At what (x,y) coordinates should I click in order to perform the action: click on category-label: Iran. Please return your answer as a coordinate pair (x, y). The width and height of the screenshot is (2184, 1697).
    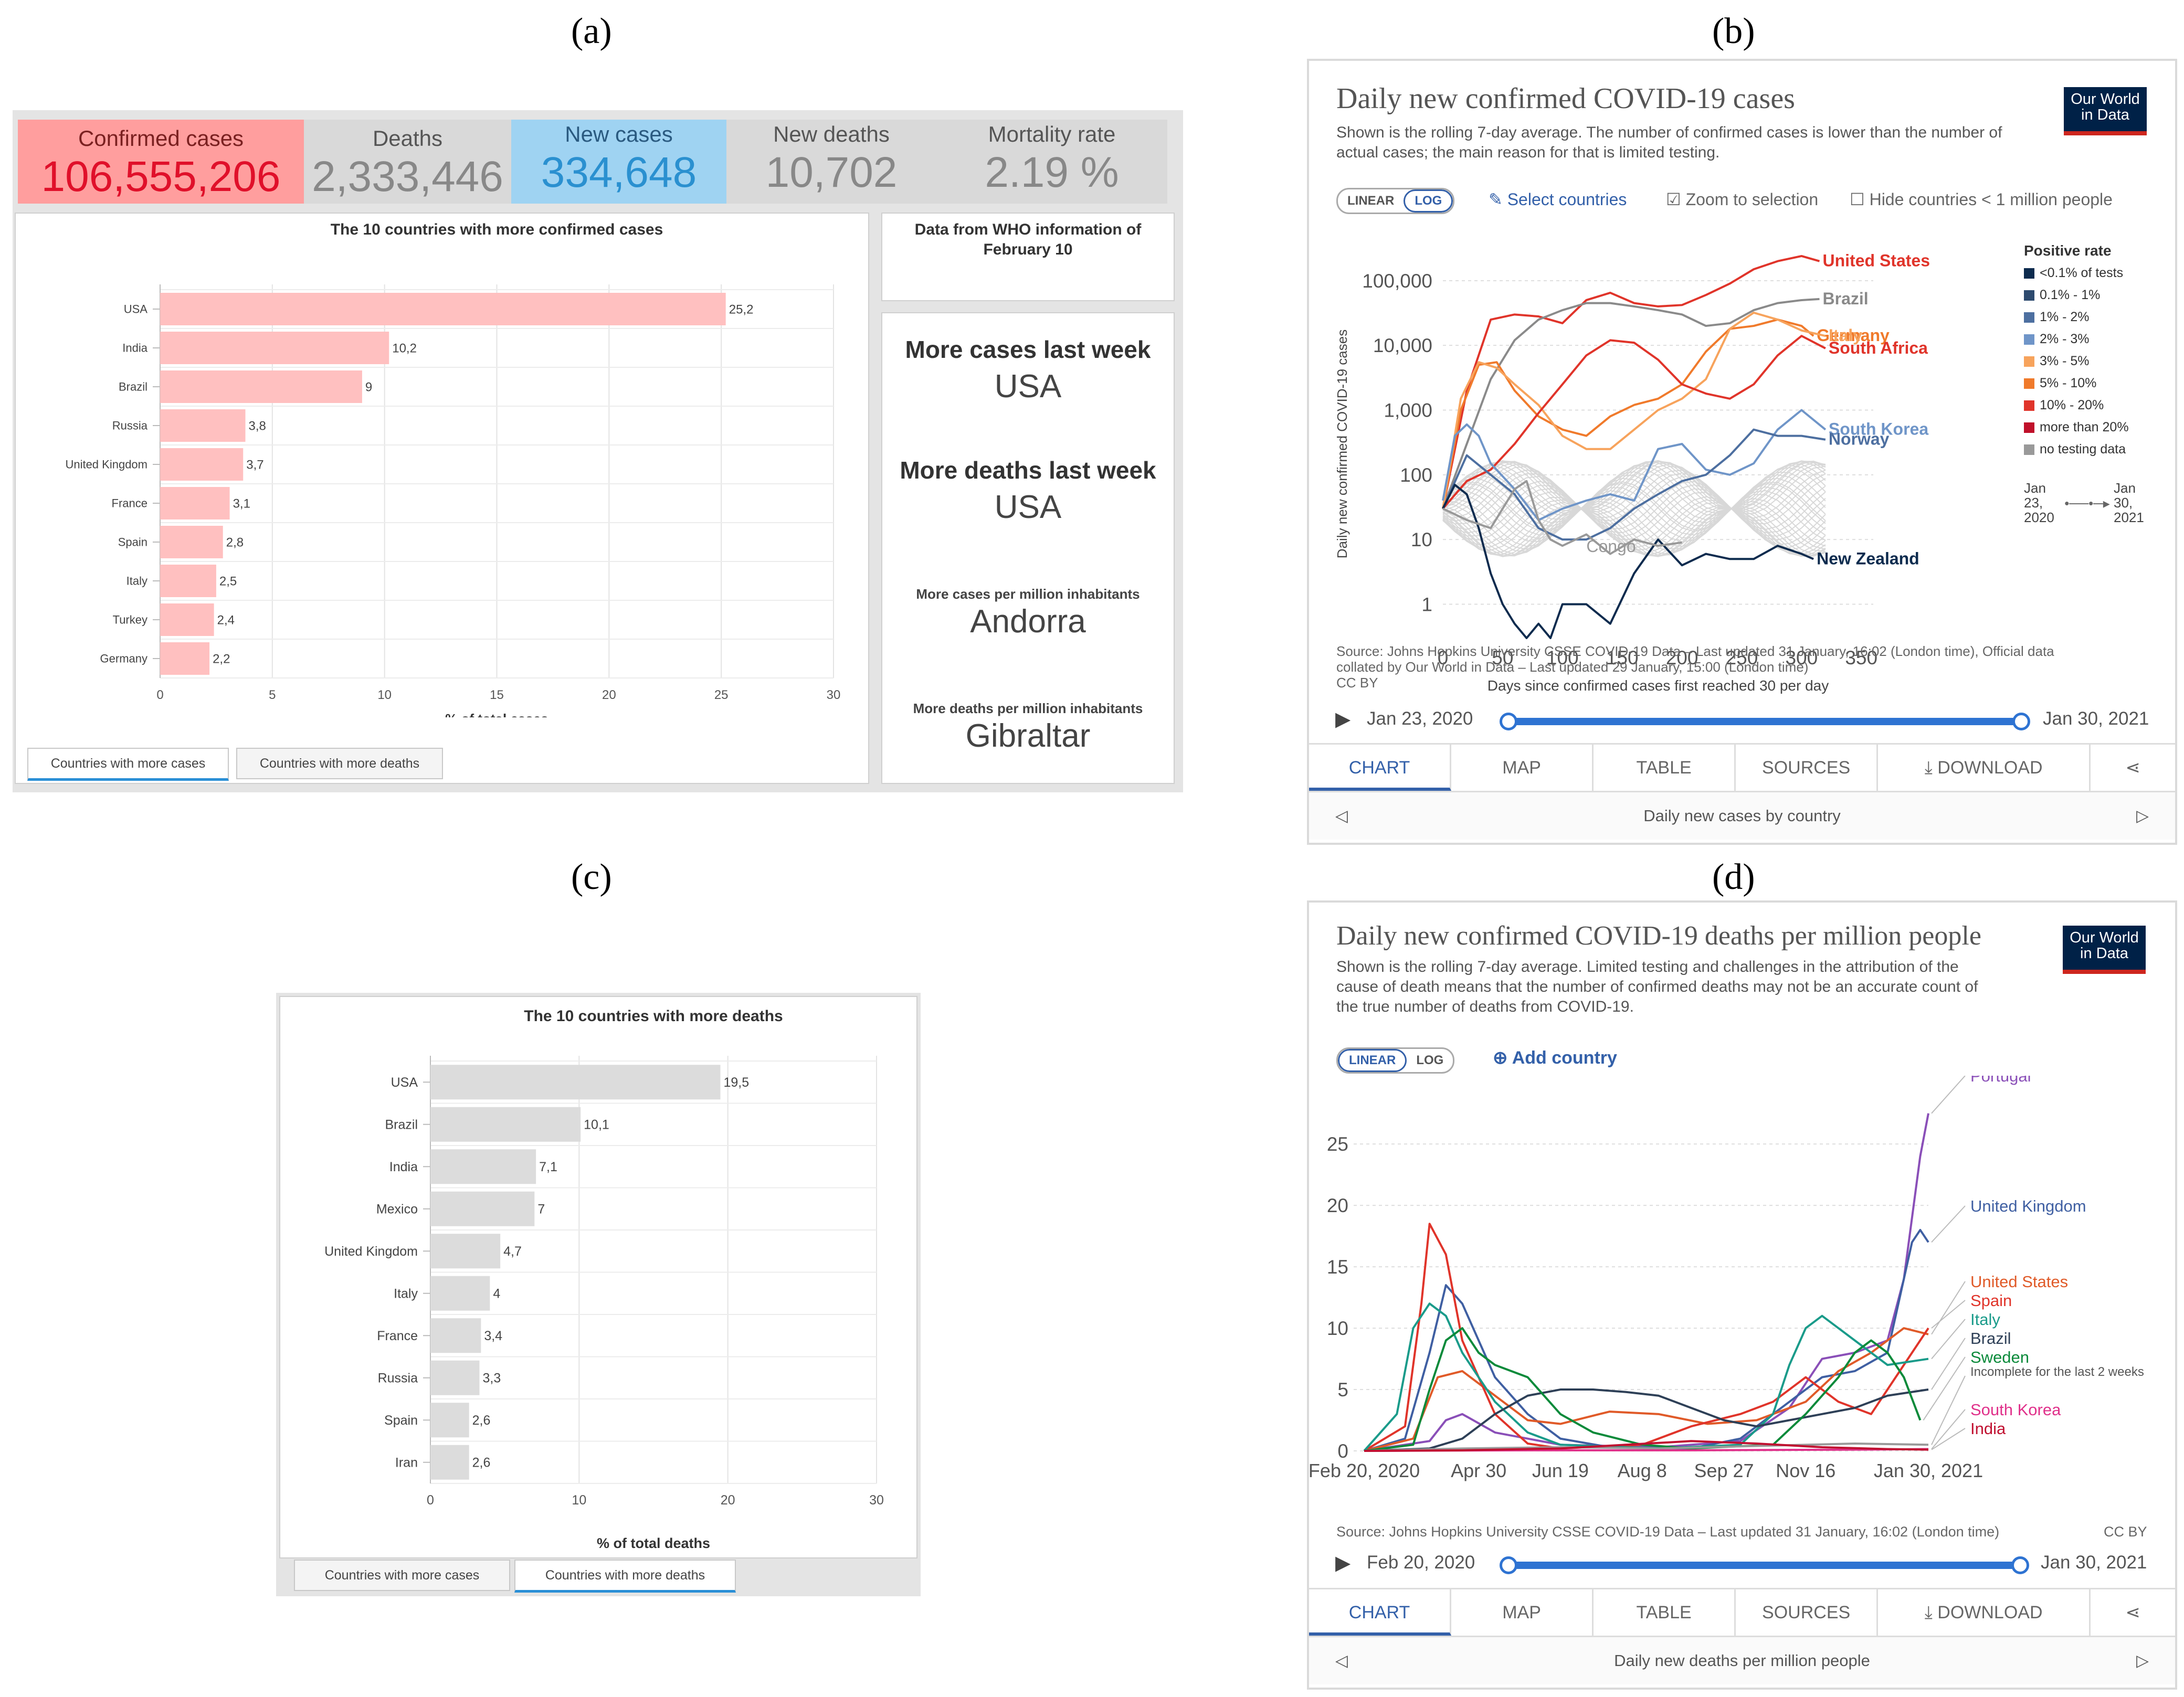
    Looking at the image, I should click on (406, 1463).